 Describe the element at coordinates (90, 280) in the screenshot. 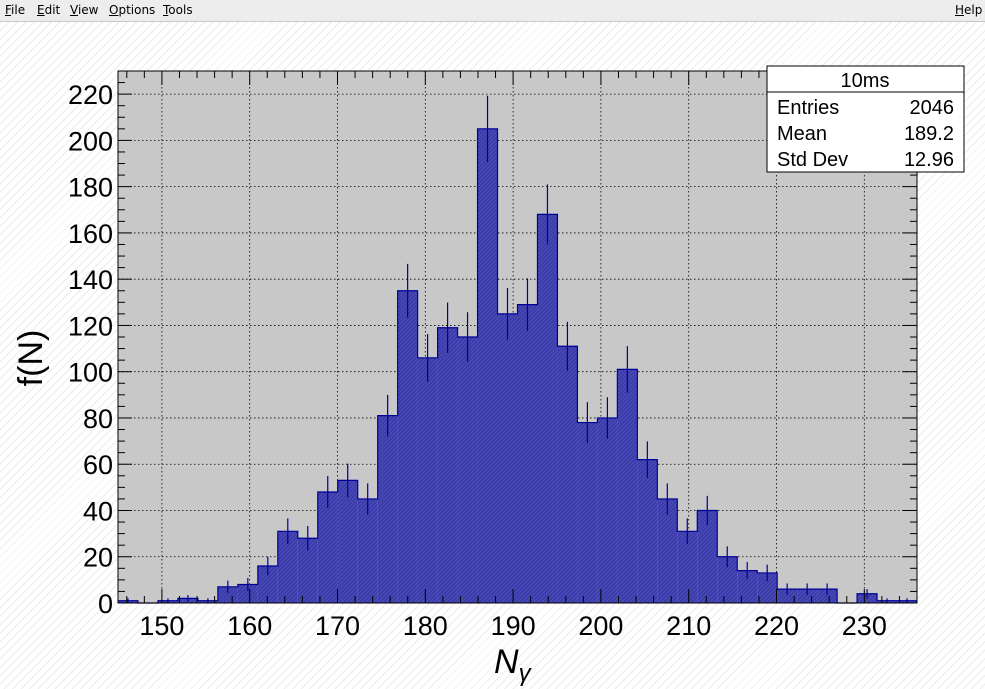

I see `y-tick-label: 140` at that location.